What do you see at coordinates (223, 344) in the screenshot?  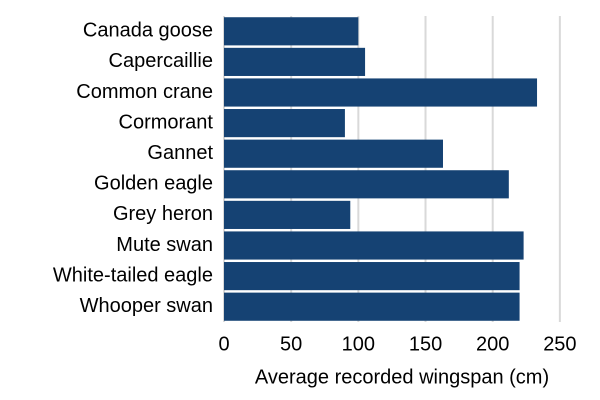 I see `x-tick-label: 0` at bounding box center [223, 344].